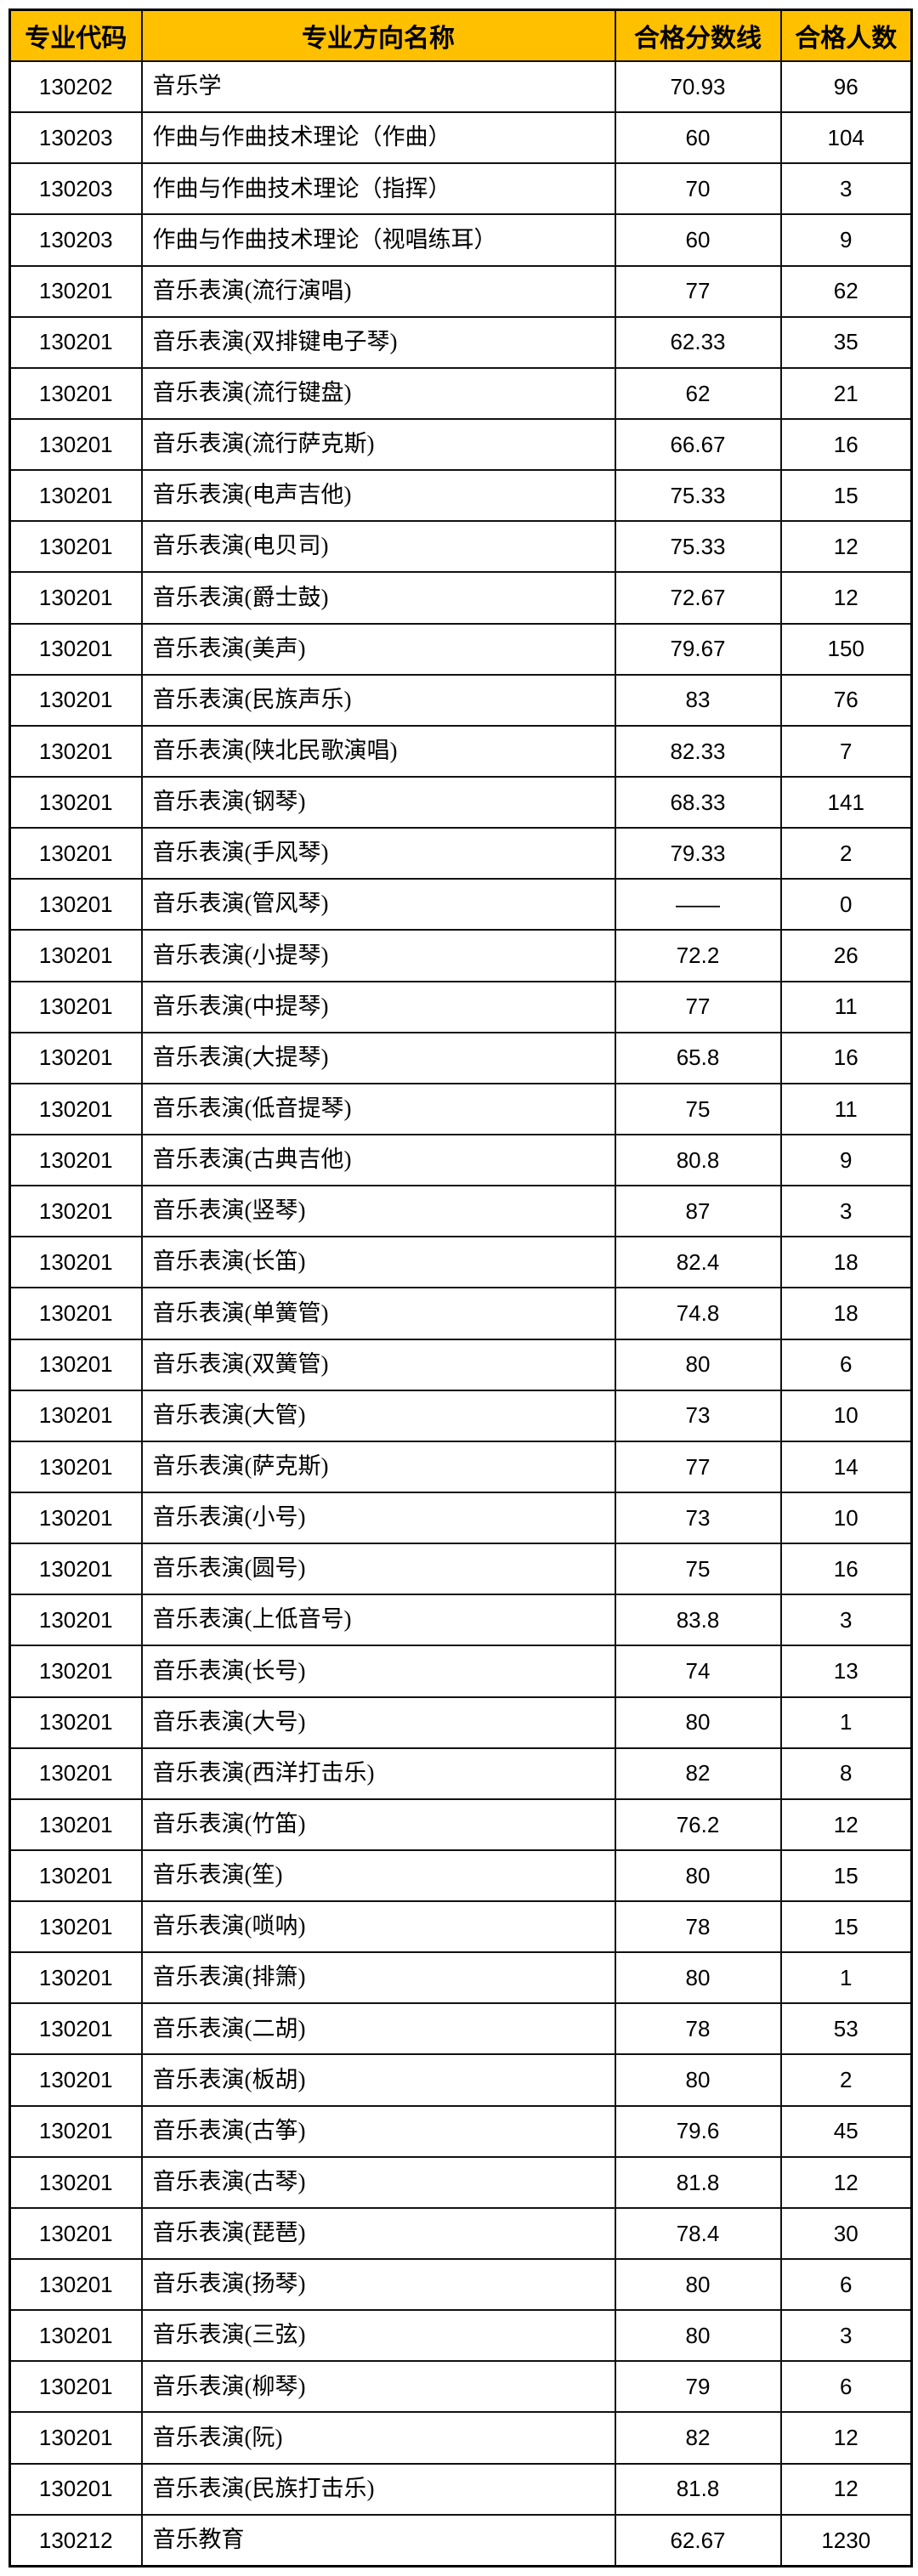 The image size is (918, 2576). I want to click on cell-qualified-count: 11, so click(846, 1108).